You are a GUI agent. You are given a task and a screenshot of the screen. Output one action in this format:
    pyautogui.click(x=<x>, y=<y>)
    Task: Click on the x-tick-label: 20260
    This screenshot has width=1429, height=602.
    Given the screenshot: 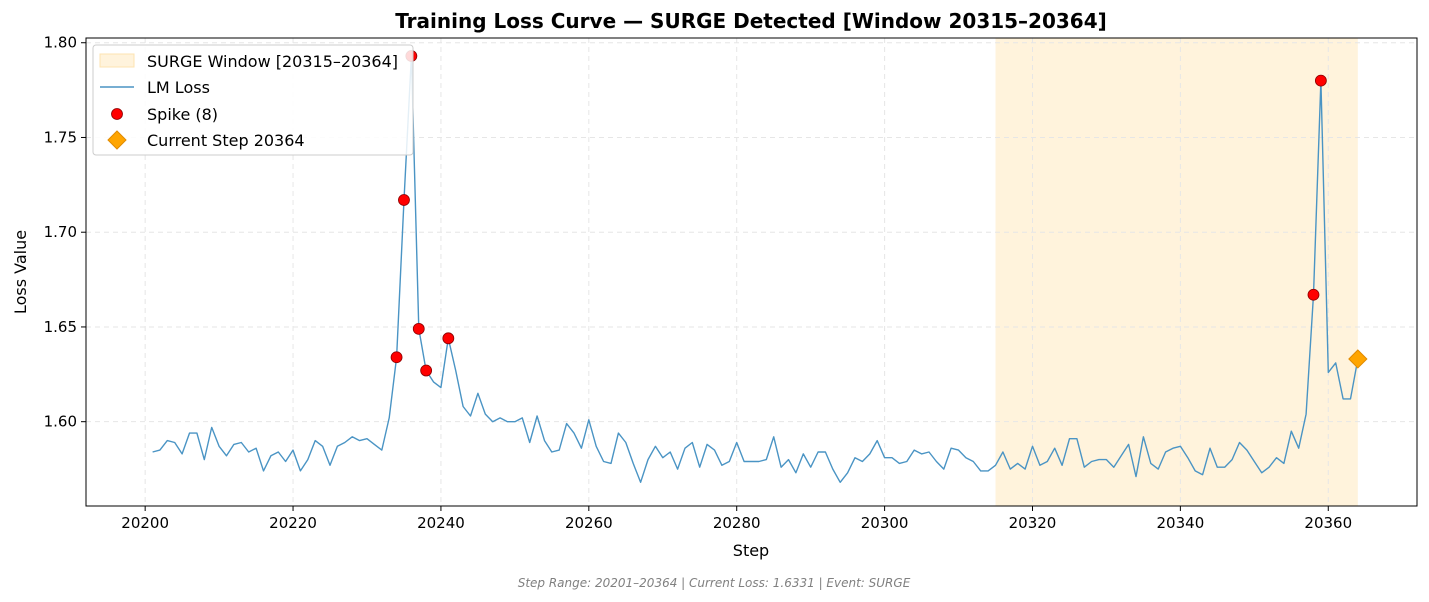 What is the action you would take?
    pyautogui.click(x=589, y=523)
    